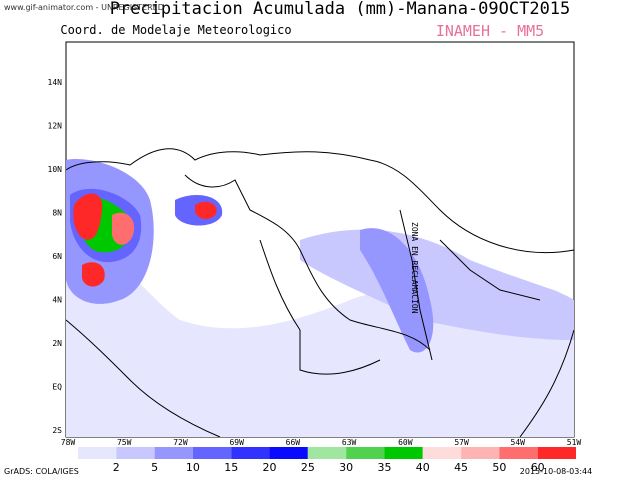 The image size is (640, 480). What do you see at coordinates (193, 467) in the screenshot?
I see `colorbar-label: 10` at bounding box center [193, 467].